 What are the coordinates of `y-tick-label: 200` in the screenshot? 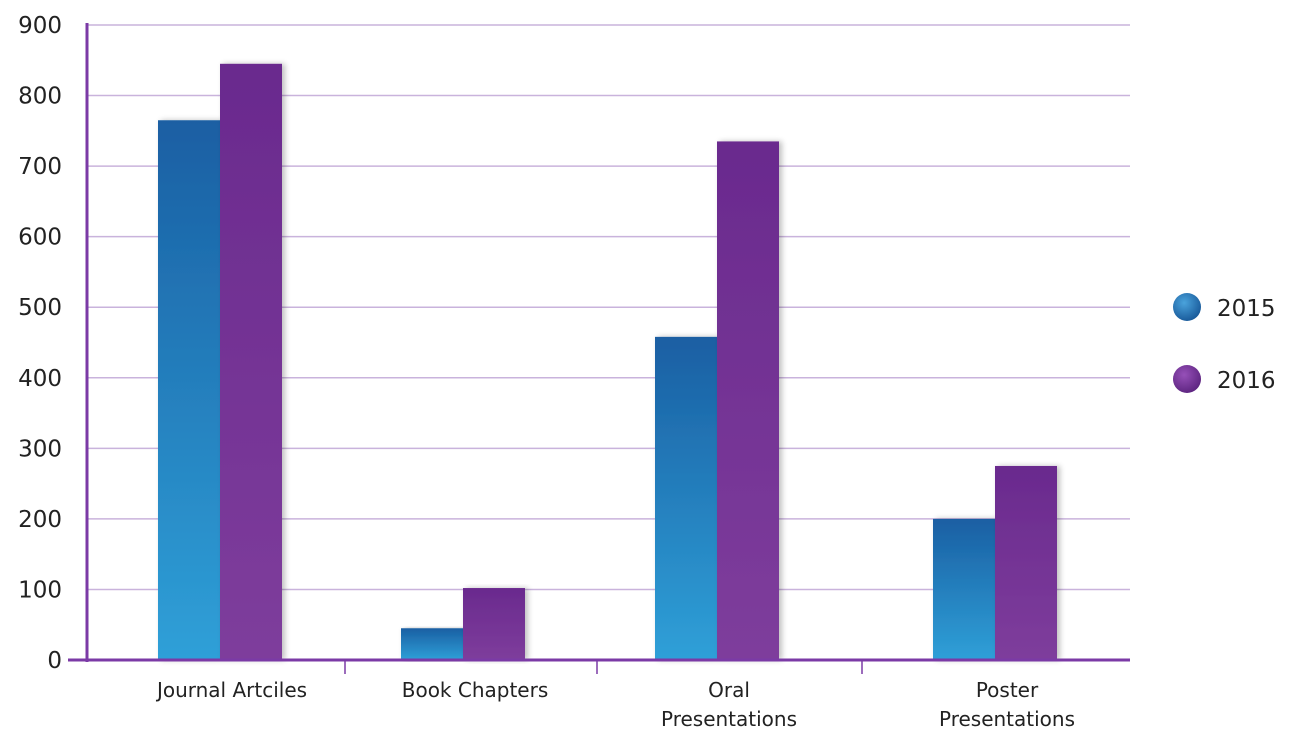 It's located at (40, 520).